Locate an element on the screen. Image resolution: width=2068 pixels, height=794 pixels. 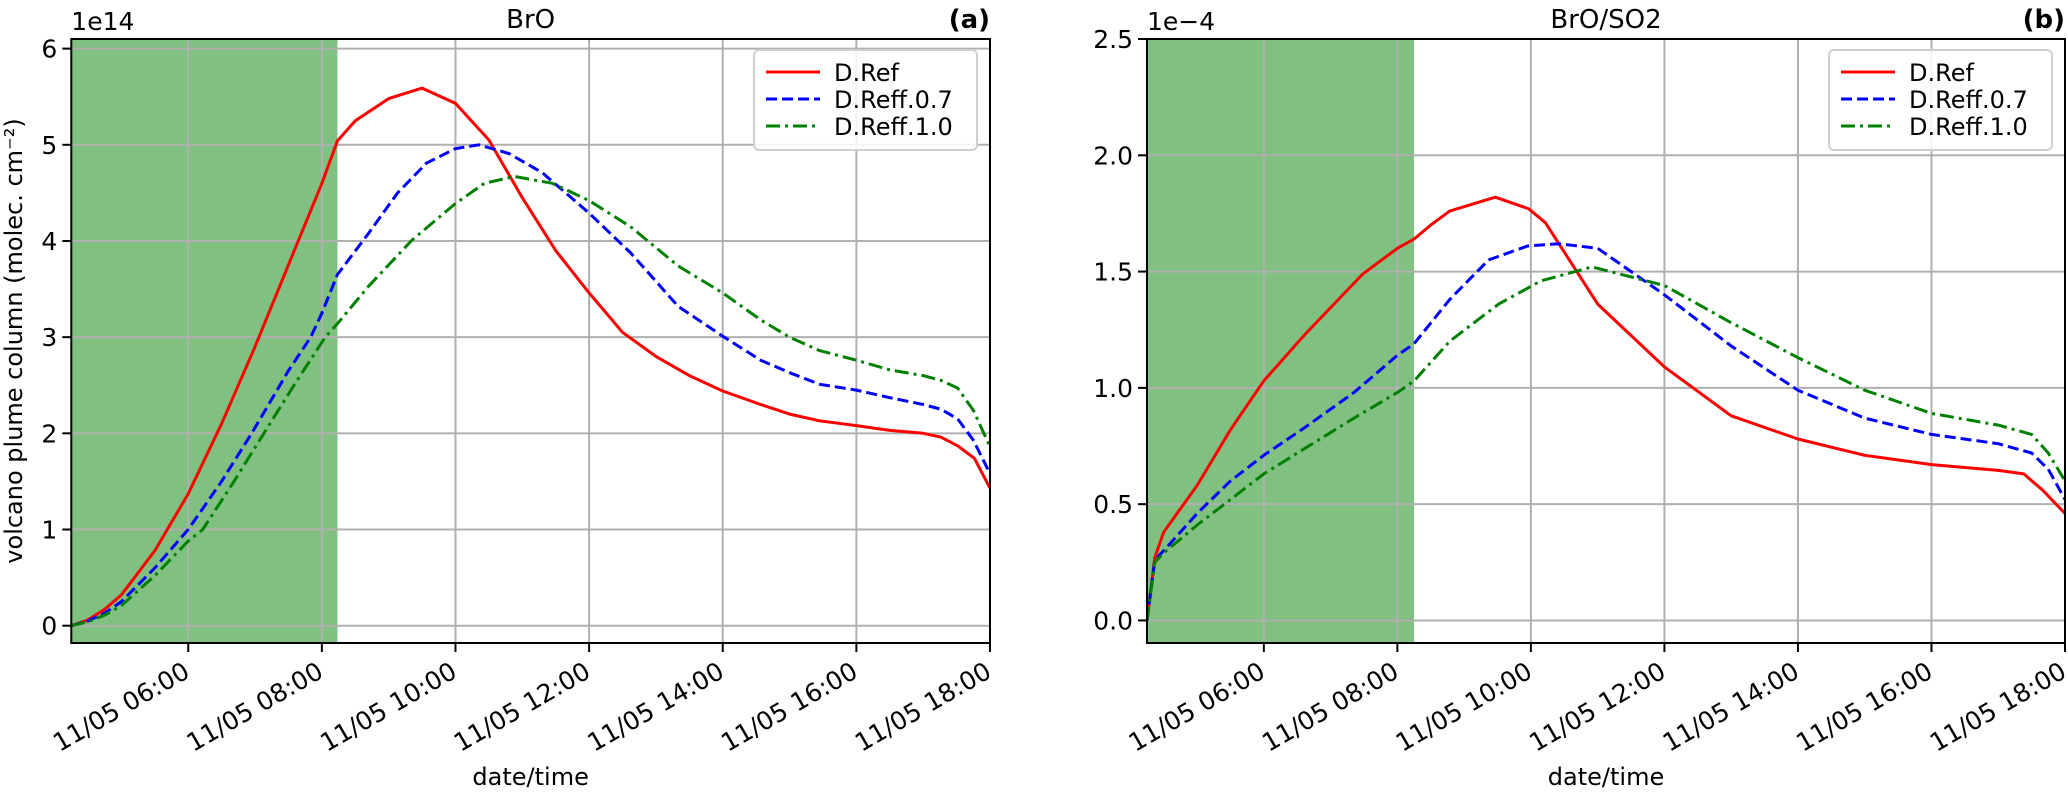
y-tick-label: 1.0 is located at coordinates (1113, 388).